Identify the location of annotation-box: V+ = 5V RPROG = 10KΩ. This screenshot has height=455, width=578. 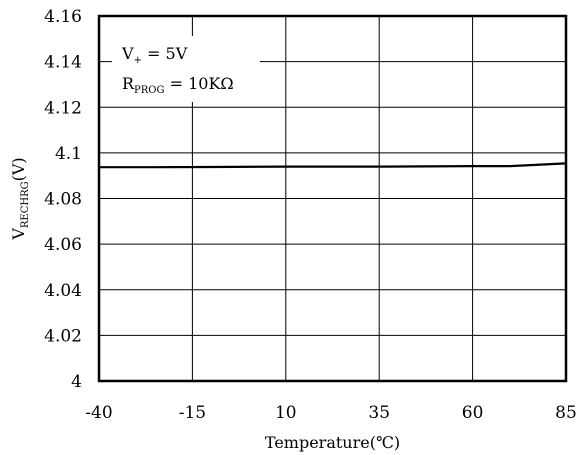
(186, 69).